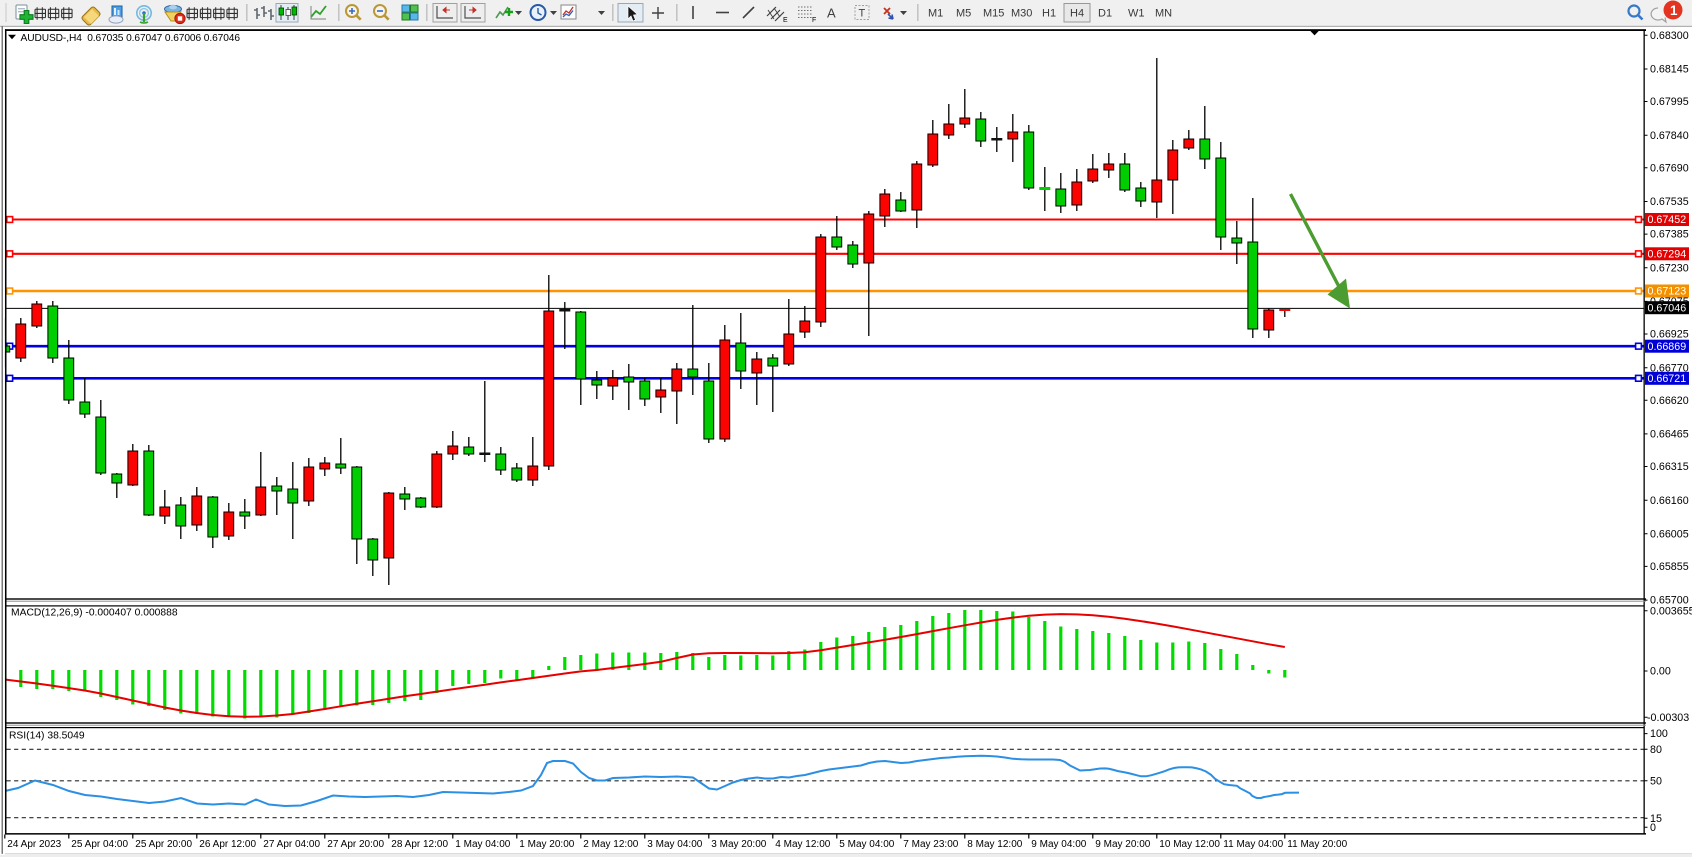  Describe the element at coordinates (1671, 611) in the screenshot. I see `svg-text: 0.003655` at that location.